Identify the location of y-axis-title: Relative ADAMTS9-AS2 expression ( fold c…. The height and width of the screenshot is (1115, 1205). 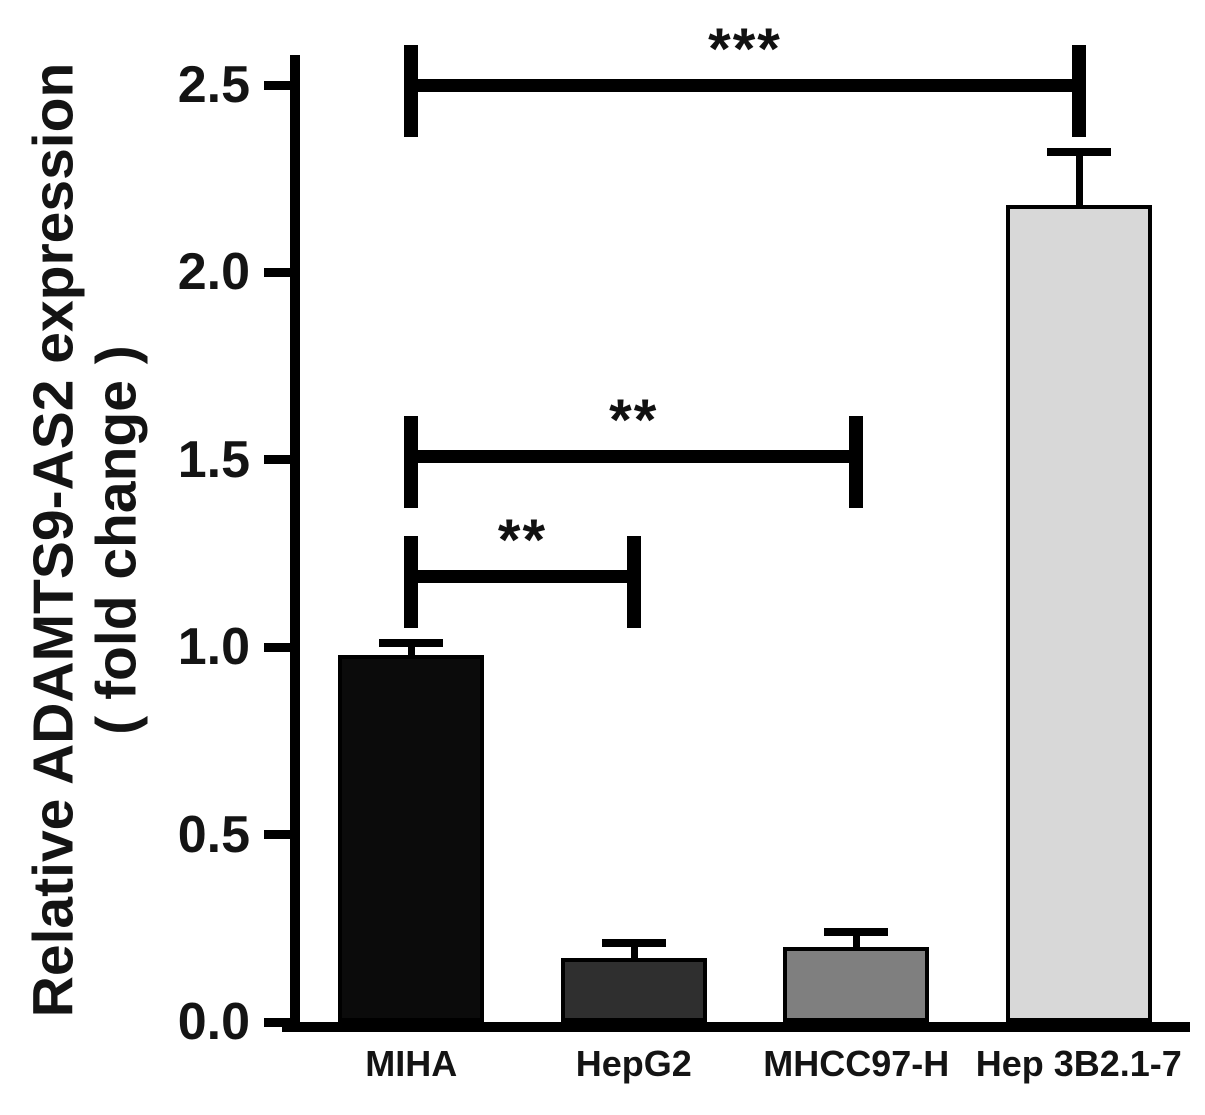
(84, 540).